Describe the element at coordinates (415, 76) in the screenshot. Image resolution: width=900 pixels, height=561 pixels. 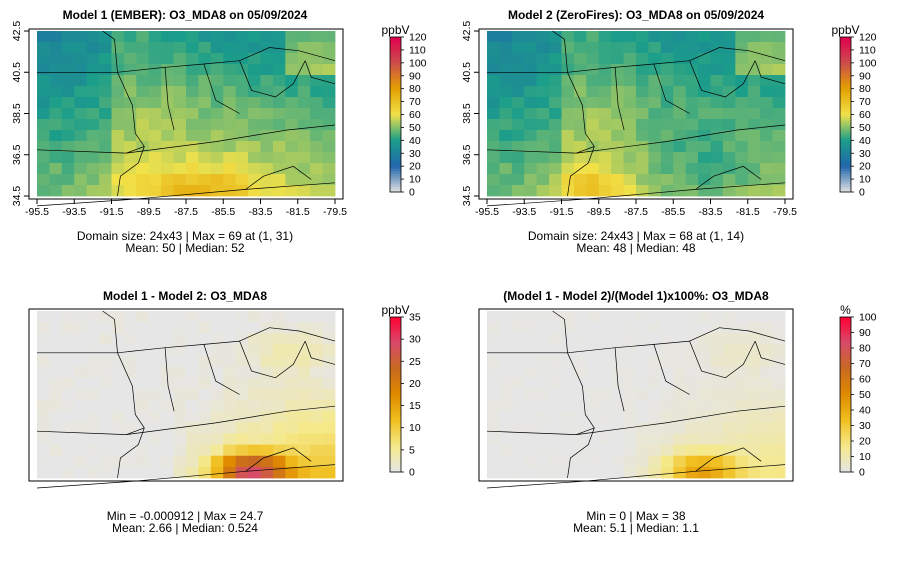
I see `colorbar-tick-label: 90` at that location.